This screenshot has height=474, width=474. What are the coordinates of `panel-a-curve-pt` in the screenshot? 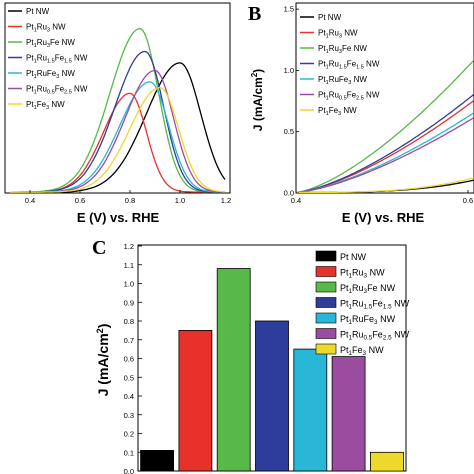 It's located at (118, 127).